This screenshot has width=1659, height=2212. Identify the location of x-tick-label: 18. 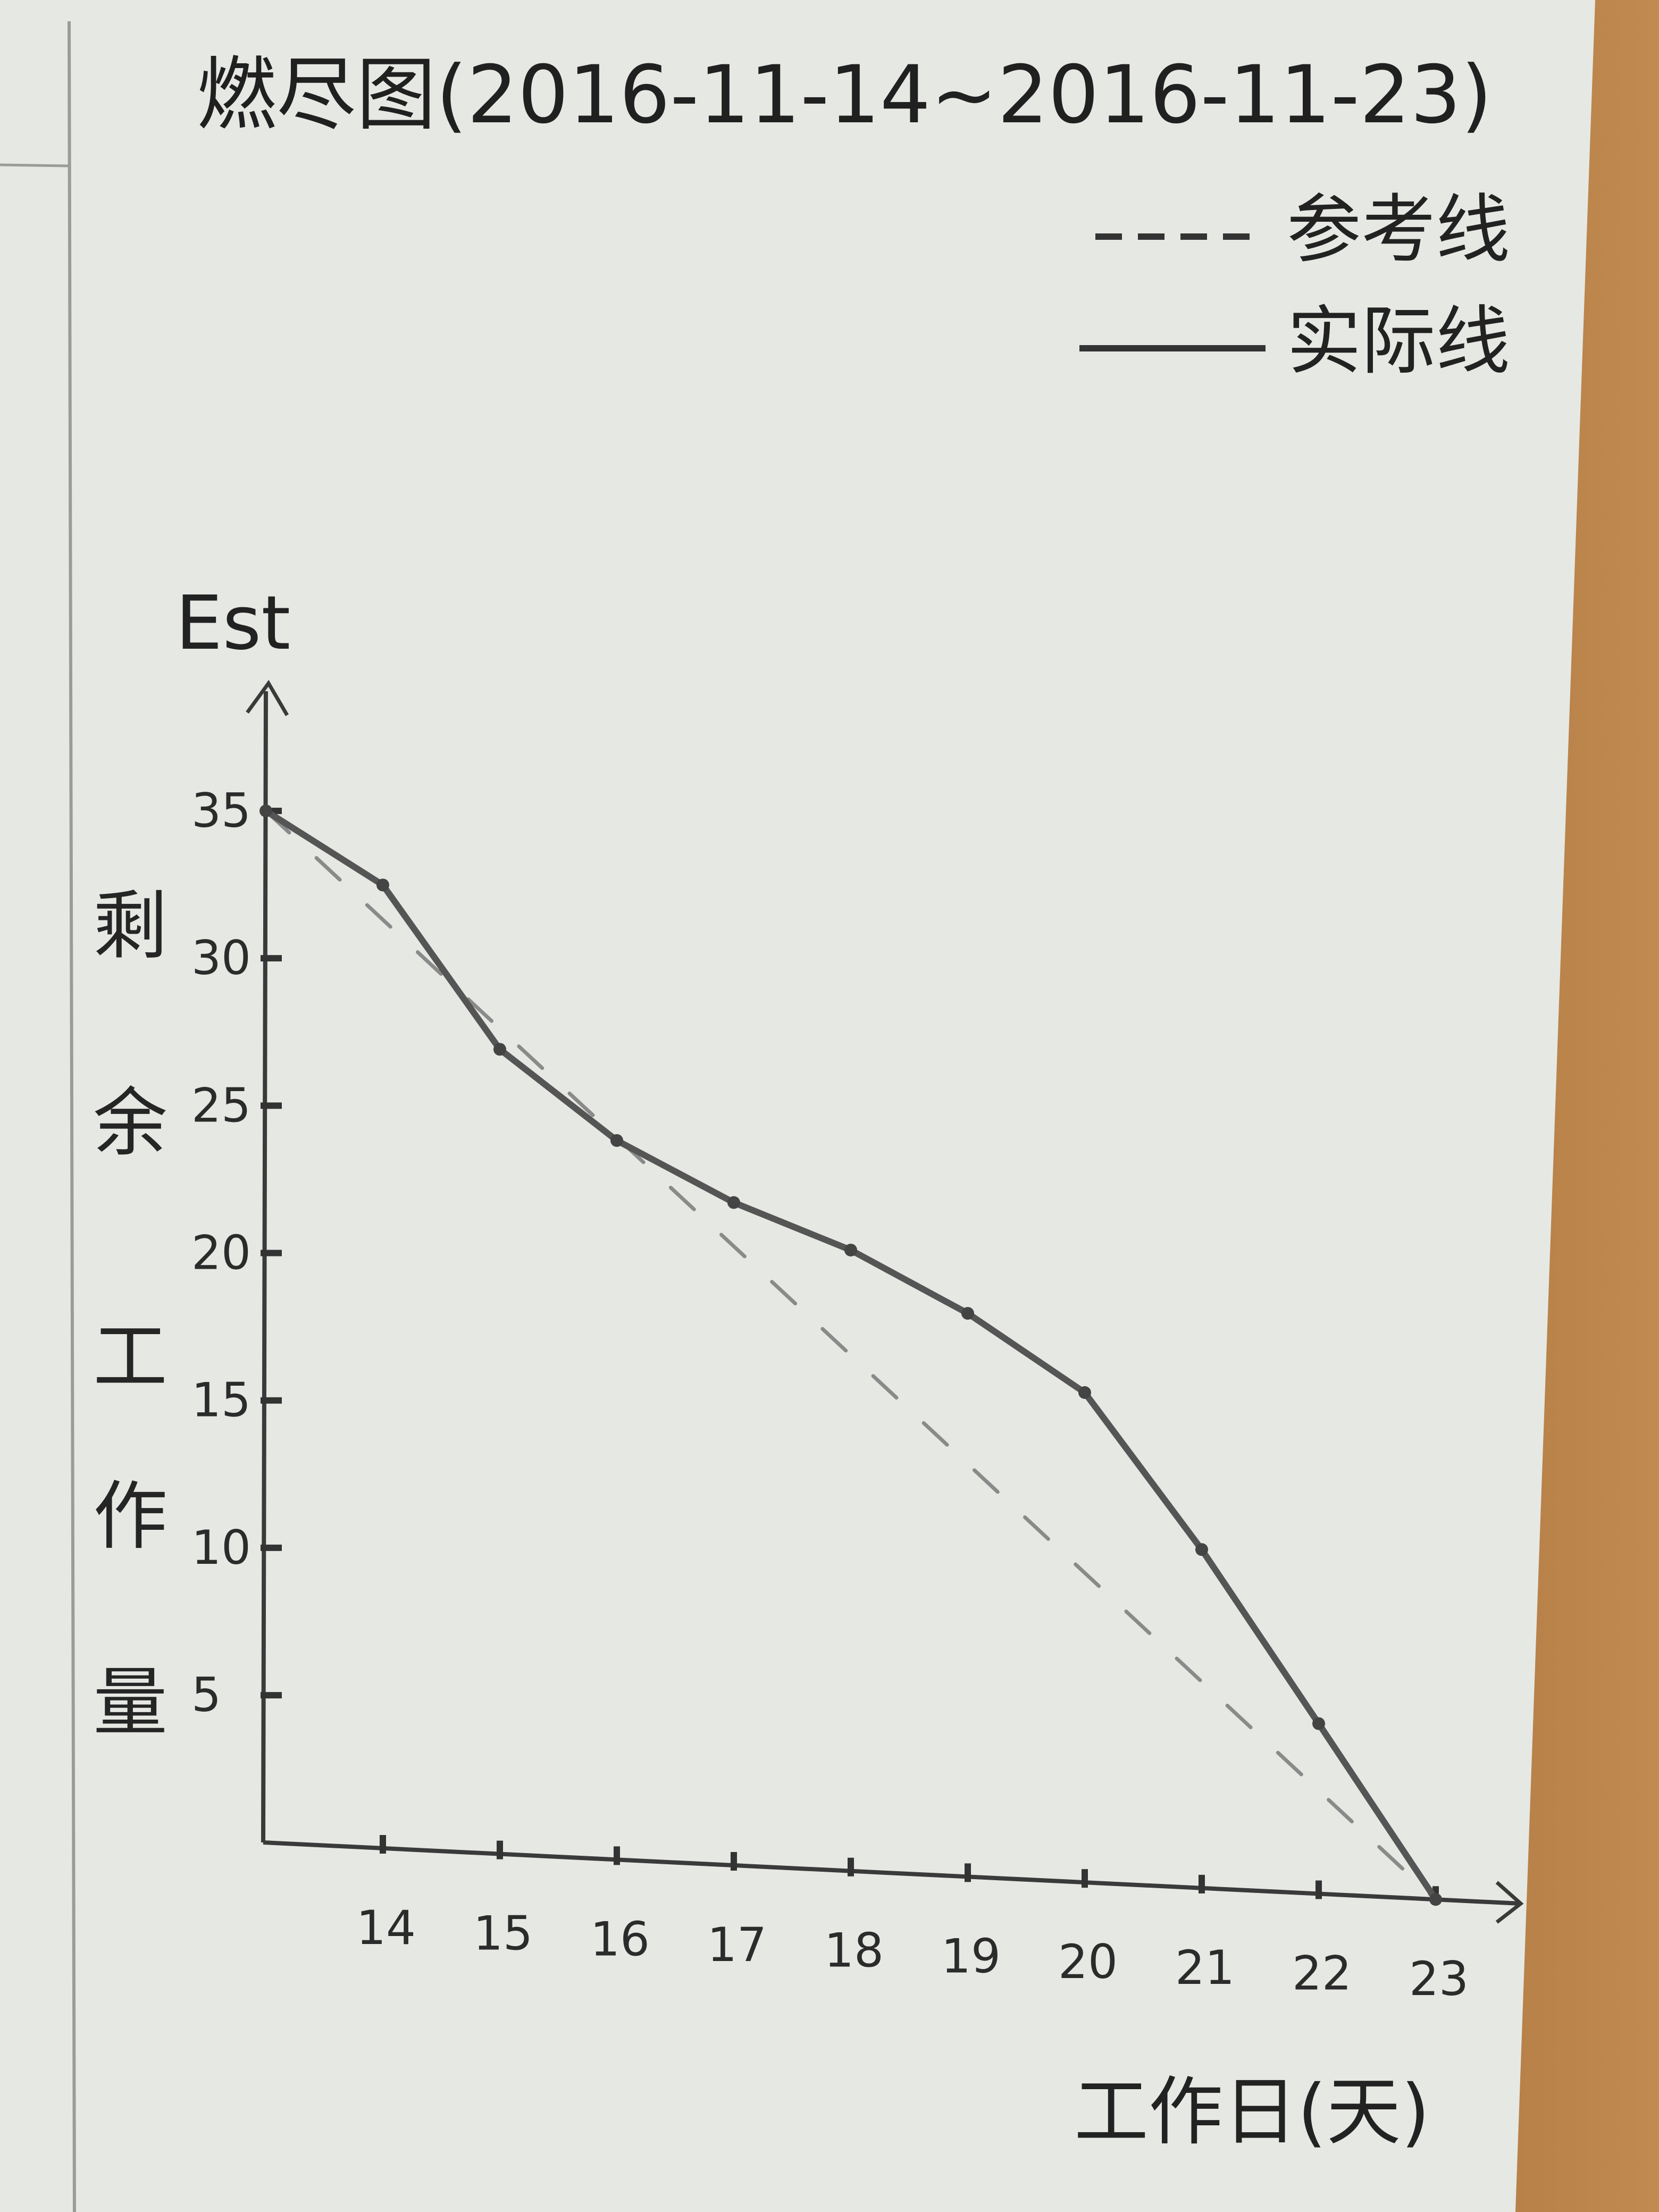
(854, 1950).